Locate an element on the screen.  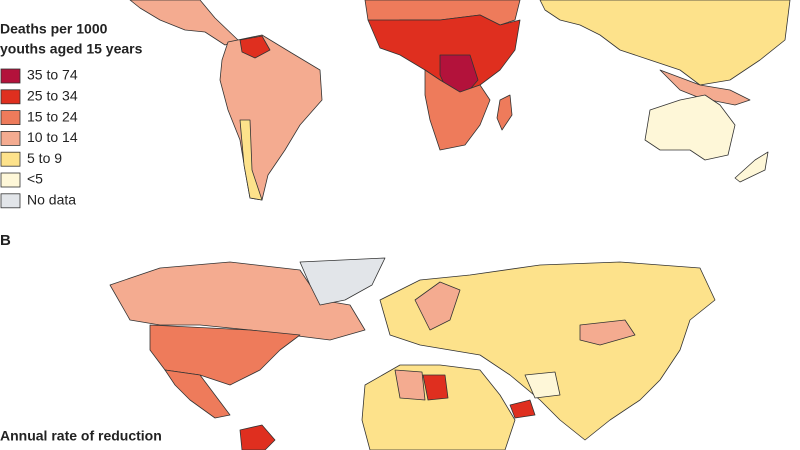
southeast-asia is located at coordinates (705, 87).